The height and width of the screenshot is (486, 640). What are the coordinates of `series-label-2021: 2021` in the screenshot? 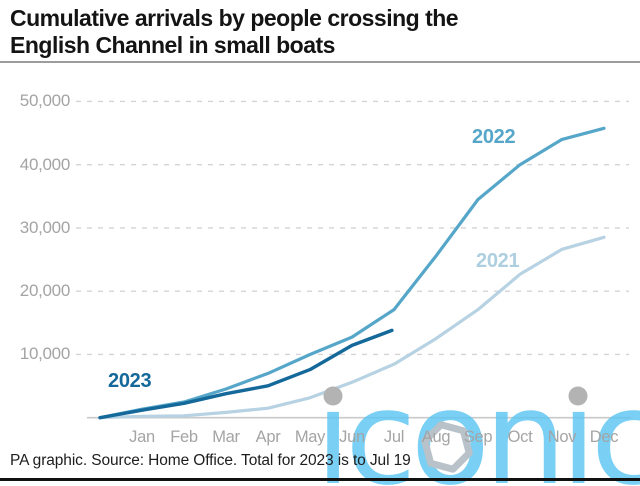 It's located at (498, 261).